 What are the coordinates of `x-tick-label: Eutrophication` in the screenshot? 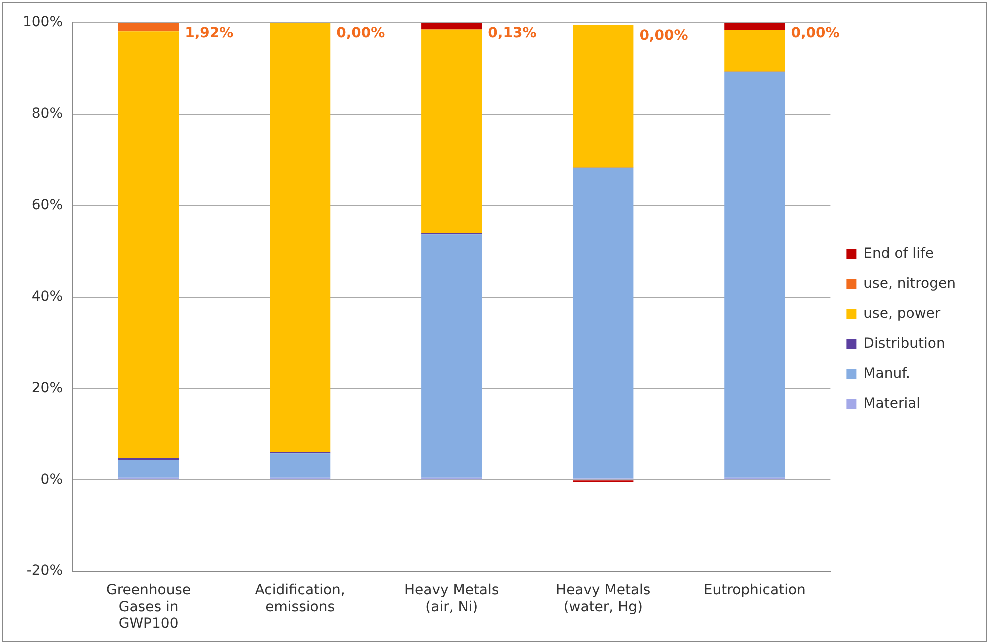 It's located at (755, 590).